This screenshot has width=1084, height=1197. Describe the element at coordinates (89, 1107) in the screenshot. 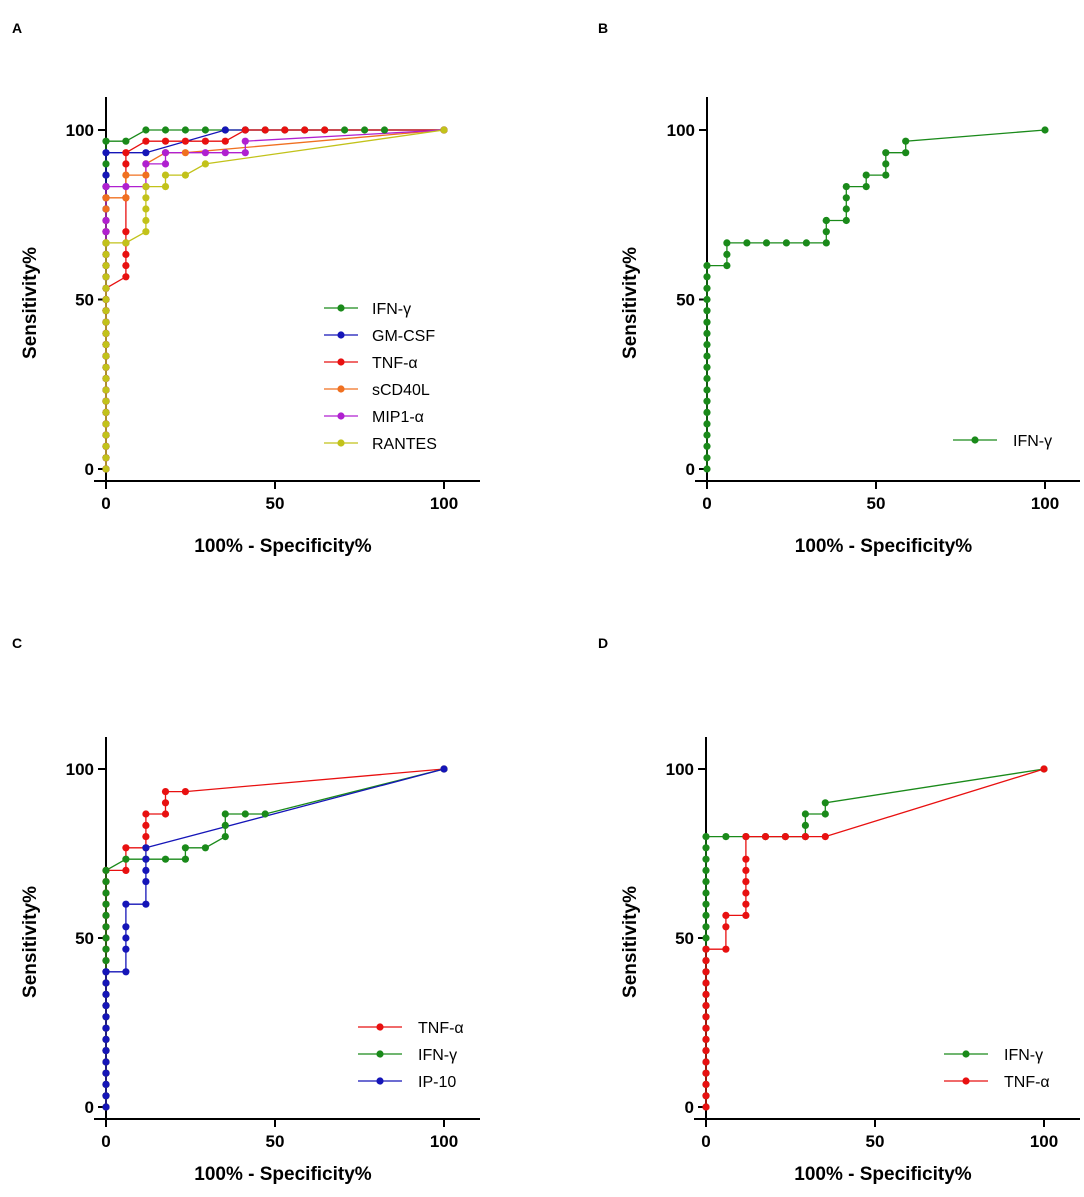

I see `y-tick-label-c-0: 0` at that location.